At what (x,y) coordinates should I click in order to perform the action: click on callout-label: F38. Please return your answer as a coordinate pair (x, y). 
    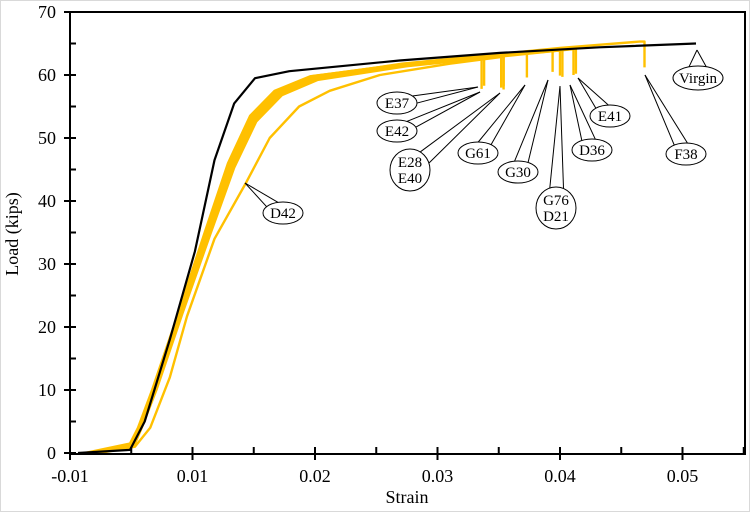
    Looking at the image, I should click on (685, 155).